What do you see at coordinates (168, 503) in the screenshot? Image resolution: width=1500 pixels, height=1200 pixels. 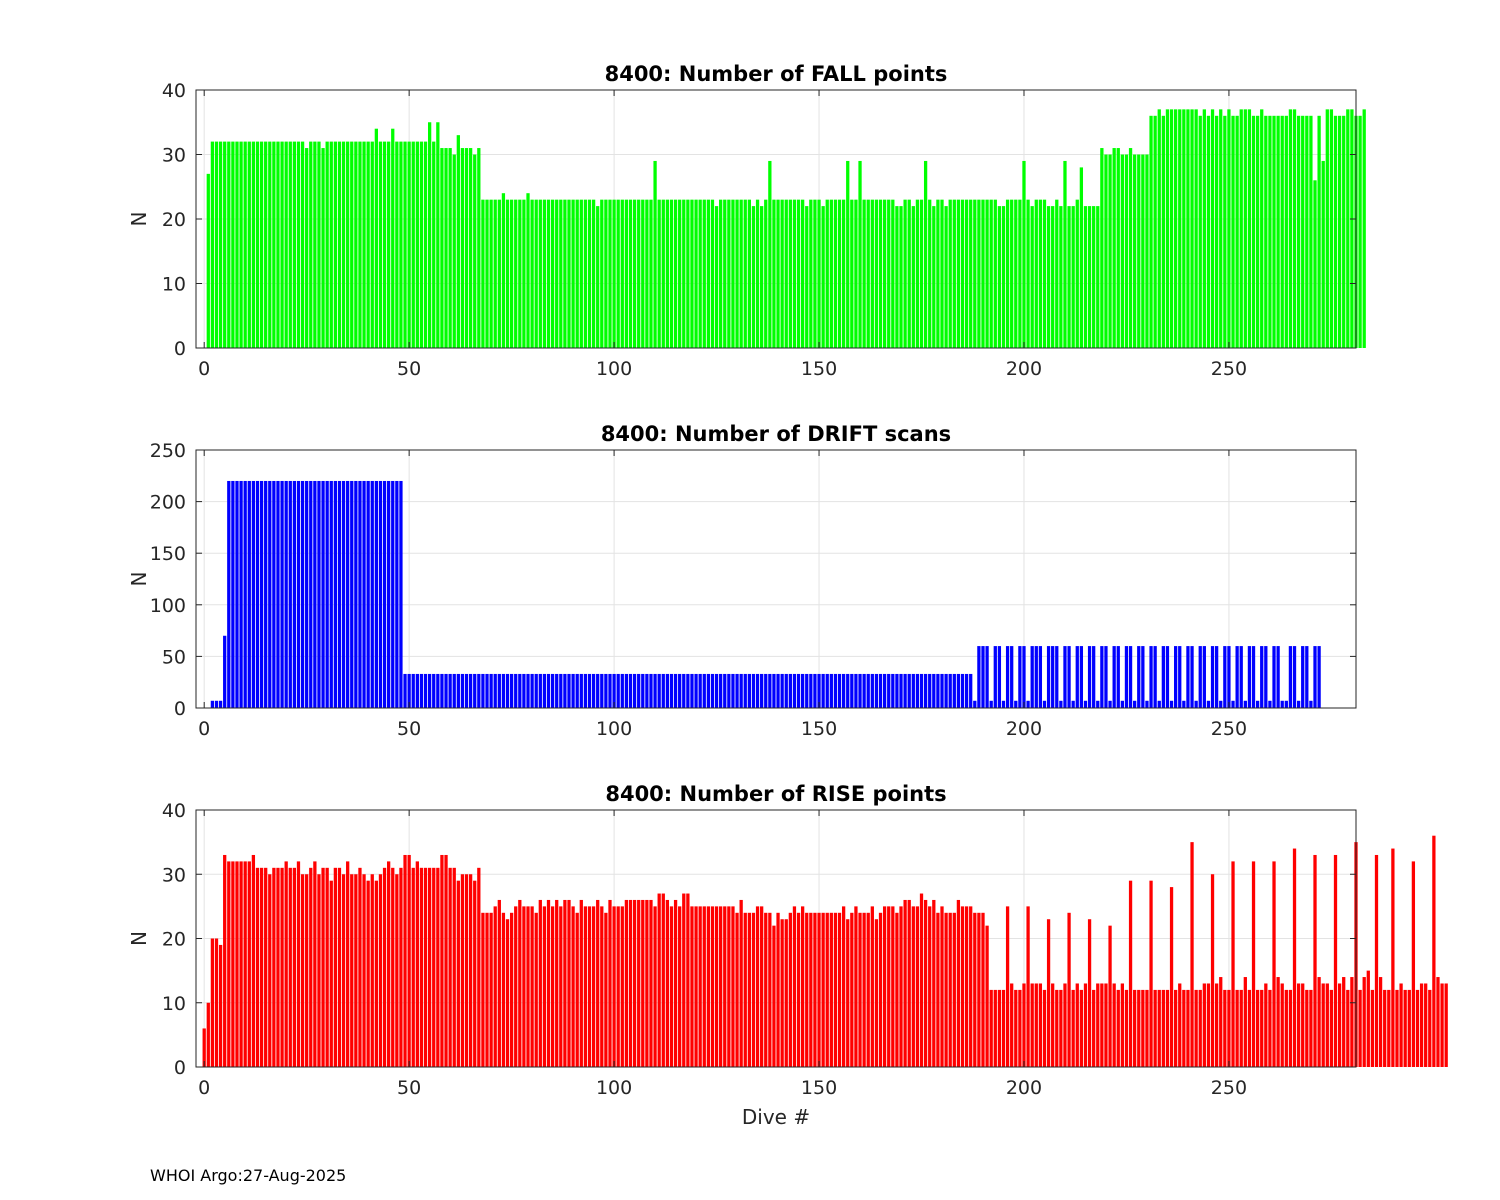 I see `y-tick-label: 200` at bounding box center [168, 503].